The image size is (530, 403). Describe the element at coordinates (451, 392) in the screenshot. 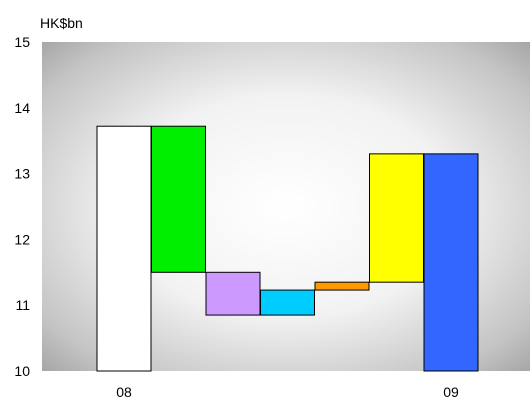

I see `x-tick-label: 09` at that location.